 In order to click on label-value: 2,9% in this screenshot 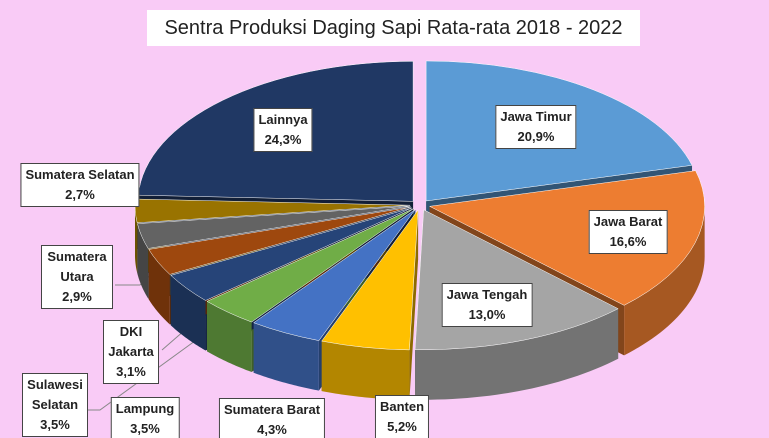, I will do `click(77, 296)`.